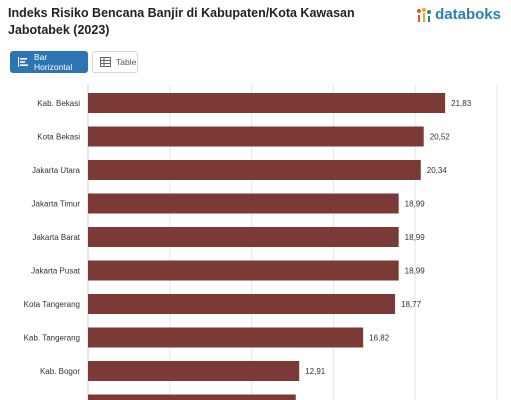  What do you see at coordinates (461, 103) in the screenshot?
I see `data-label: 21,83` at bounding box center [461, 103].